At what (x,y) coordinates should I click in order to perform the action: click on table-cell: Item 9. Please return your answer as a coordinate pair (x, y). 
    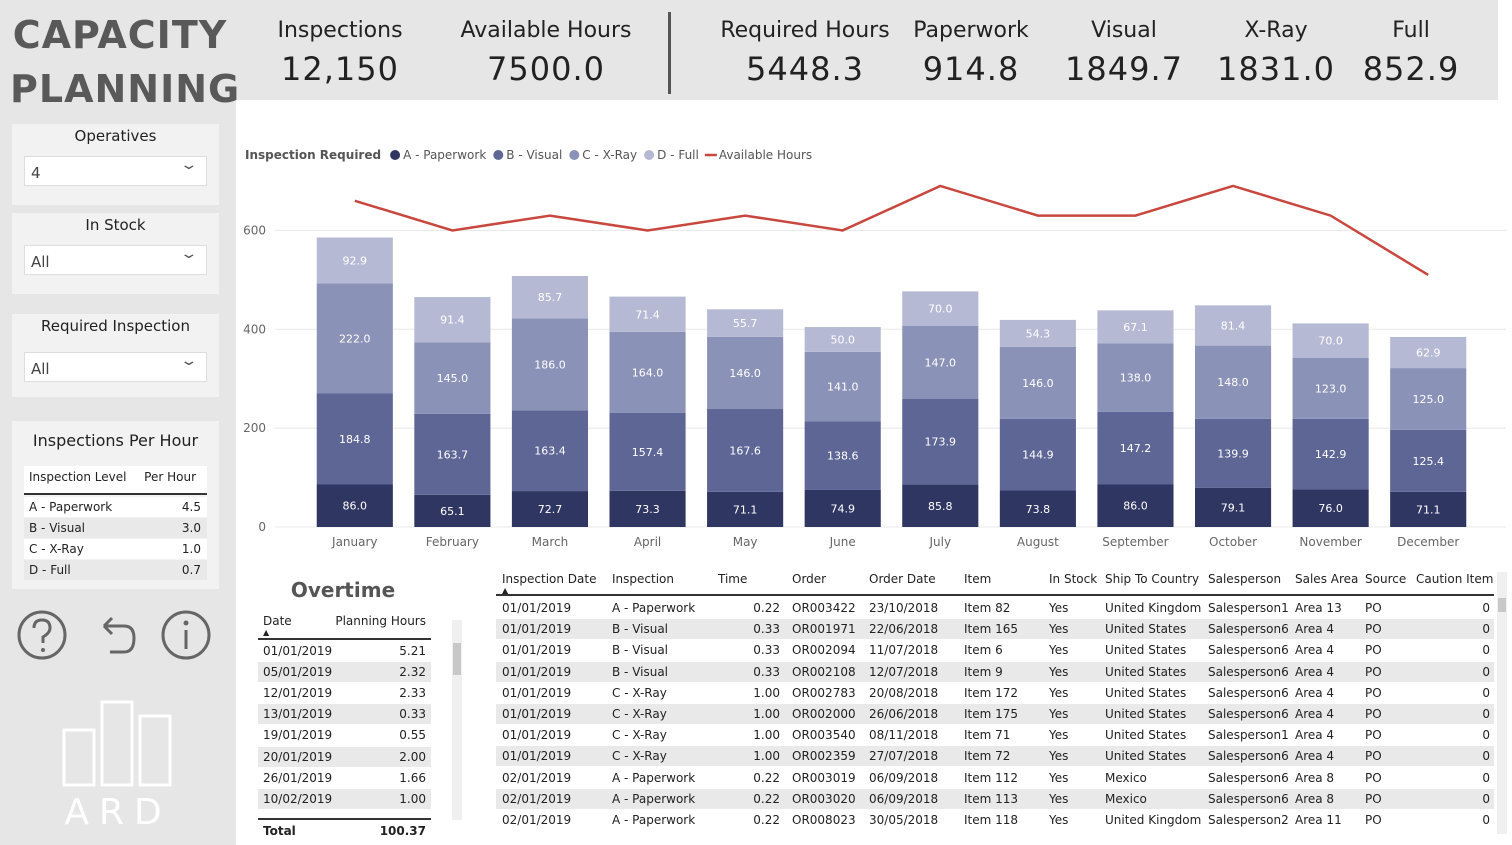
    Looking at the image, I should click on (983, 671).